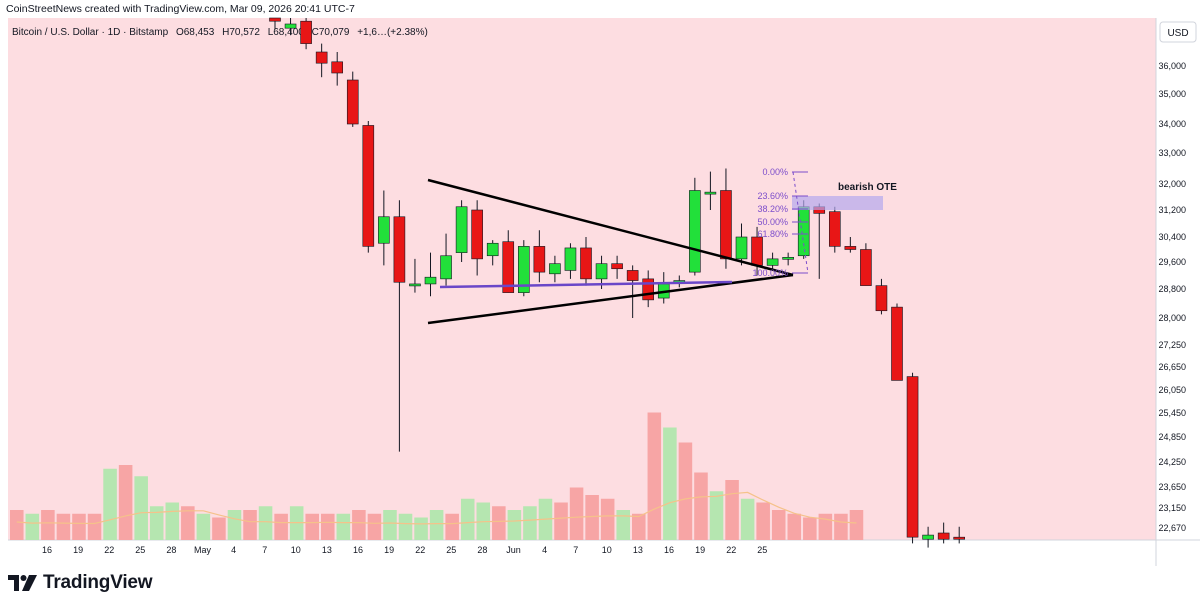  Describe the element at coordinates (775, 172) in the screenshot. I see `fib-level-label: 0.00%` at that location.